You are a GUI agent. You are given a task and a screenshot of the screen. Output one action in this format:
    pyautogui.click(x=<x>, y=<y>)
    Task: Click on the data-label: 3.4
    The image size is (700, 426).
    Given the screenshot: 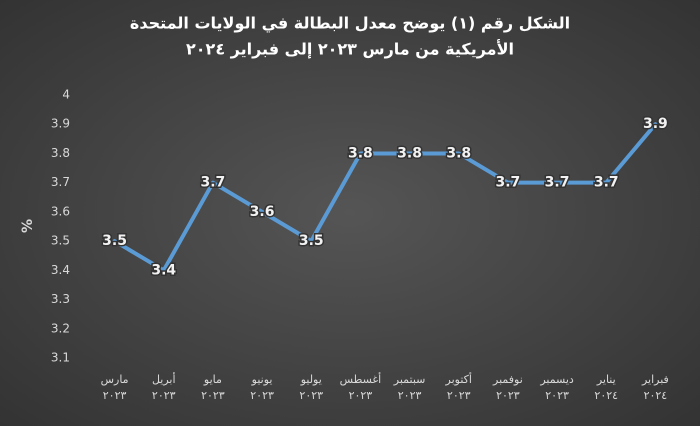 What is the action you would take?
    pyautogui.click(x=163, y=270)
    